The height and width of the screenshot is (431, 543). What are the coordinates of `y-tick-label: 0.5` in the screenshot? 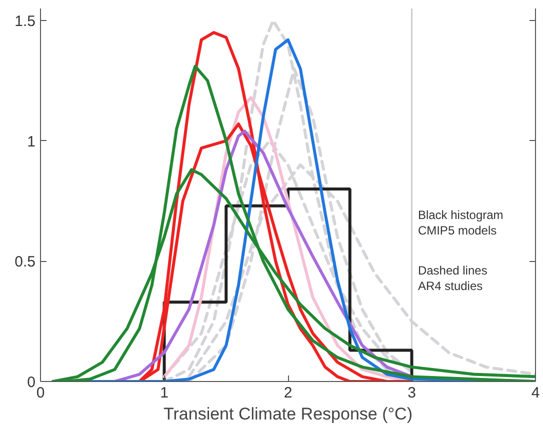 It's located at (25, 262).